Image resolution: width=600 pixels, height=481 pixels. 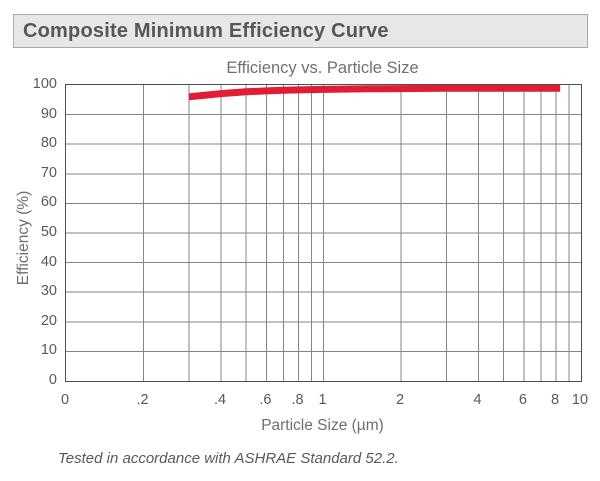 I want to click on x-tick-label: .8, so click(x=297, y=400).